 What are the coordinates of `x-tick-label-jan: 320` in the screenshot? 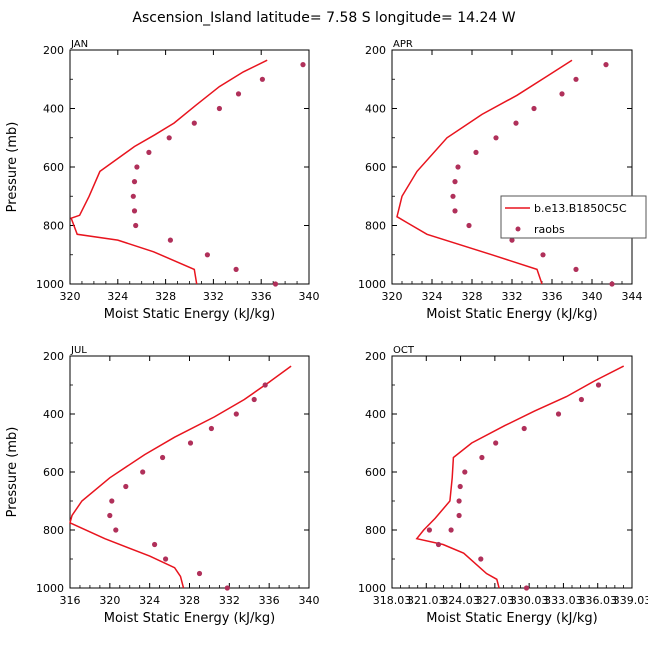 It's located at (70, 296).